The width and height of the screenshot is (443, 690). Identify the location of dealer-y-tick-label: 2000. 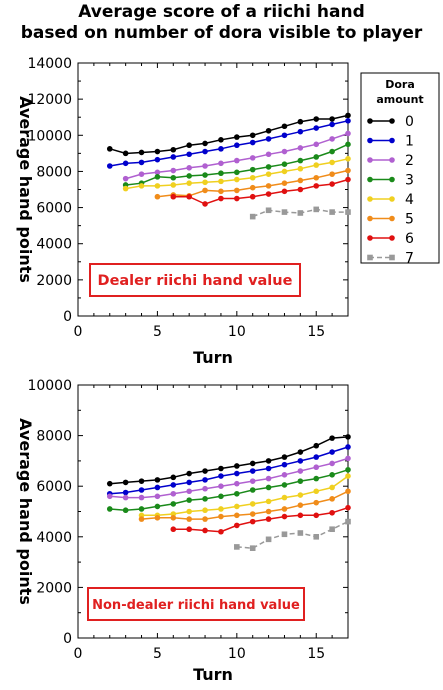
(54, 281).